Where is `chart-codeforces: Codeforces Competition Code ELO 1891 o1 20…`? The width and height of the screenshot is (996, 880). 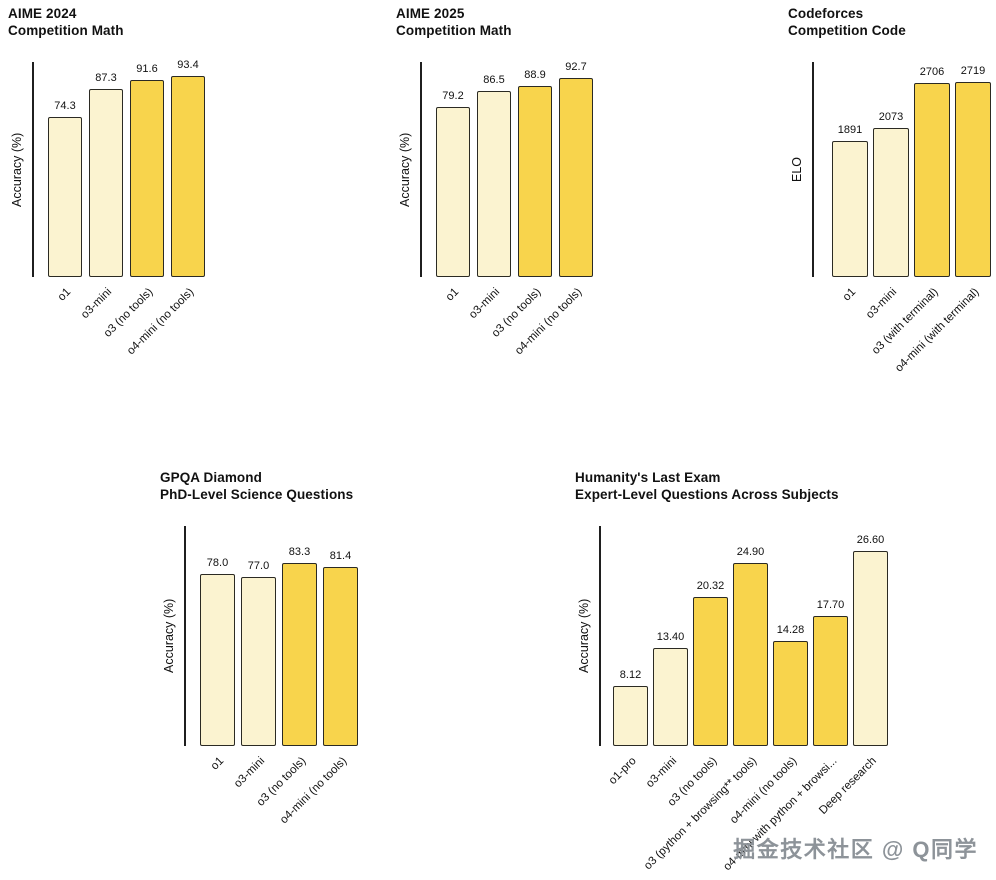 chart-codeforces: Codeforces Competition Code ELO 1891 o1 20… is located at coordinates (892, 190).